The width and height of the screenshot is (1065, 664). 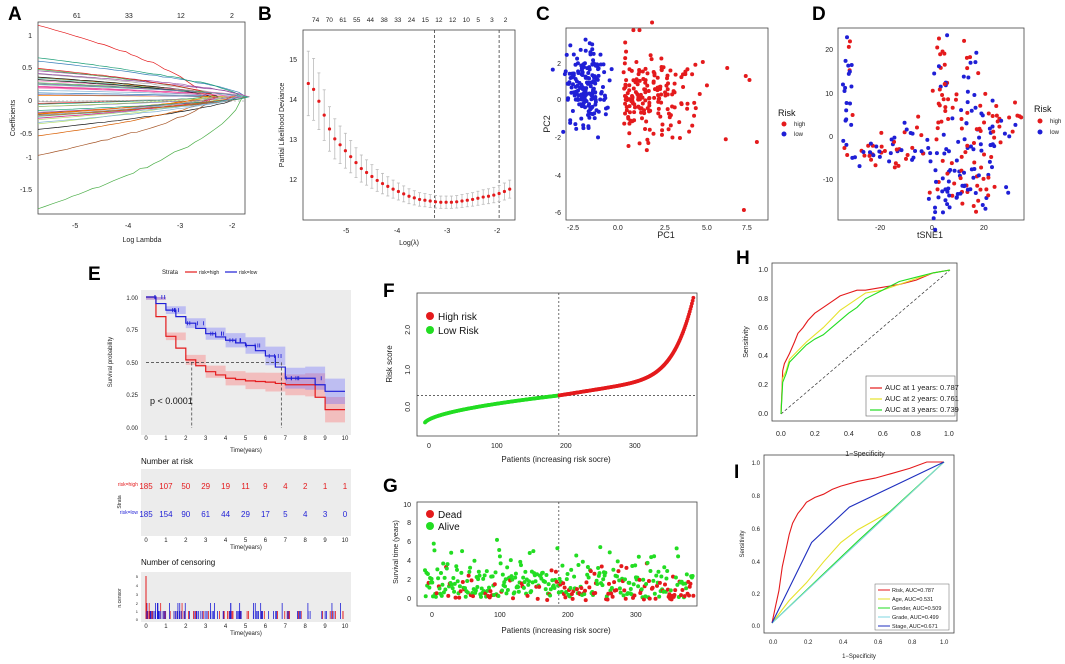 What do you see at coordinates (409, 561) in the screenshot?
I see `g-y-tick: 4` at bounding box center [409, 561].